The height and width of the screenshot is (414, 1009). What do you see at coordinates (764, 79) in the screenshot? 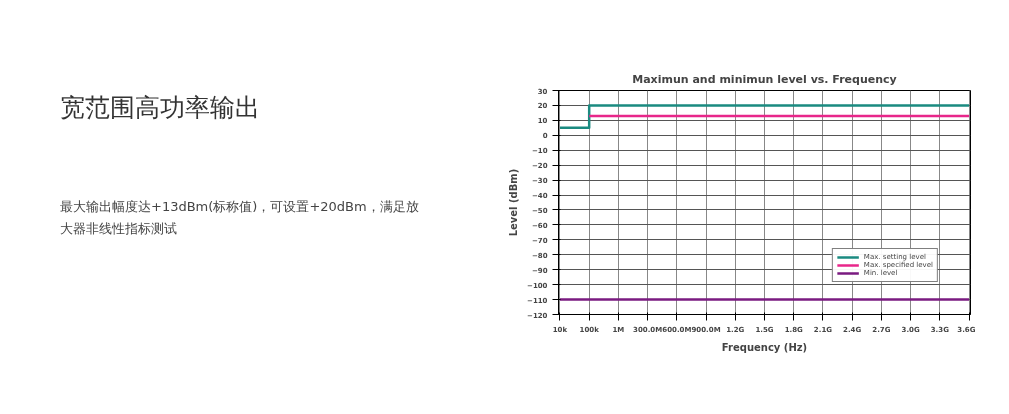
I see `chart-title: Maximun and minimun level vs. Frequency` at bounding box center [764, 79].